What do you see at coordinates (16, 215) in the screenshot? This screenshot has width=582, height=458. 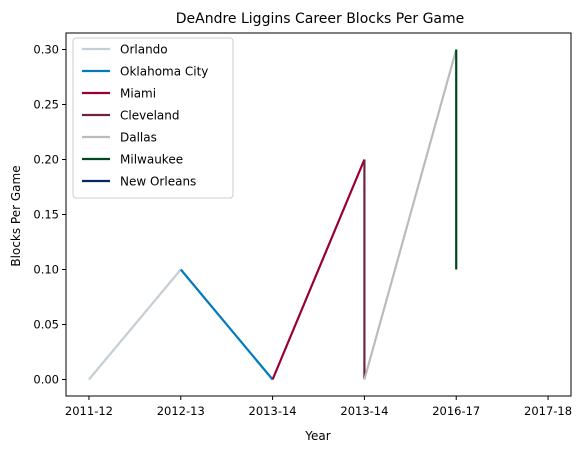 I see `y-axis-label: Blocks Per Game` at bounding box center [16, 215].